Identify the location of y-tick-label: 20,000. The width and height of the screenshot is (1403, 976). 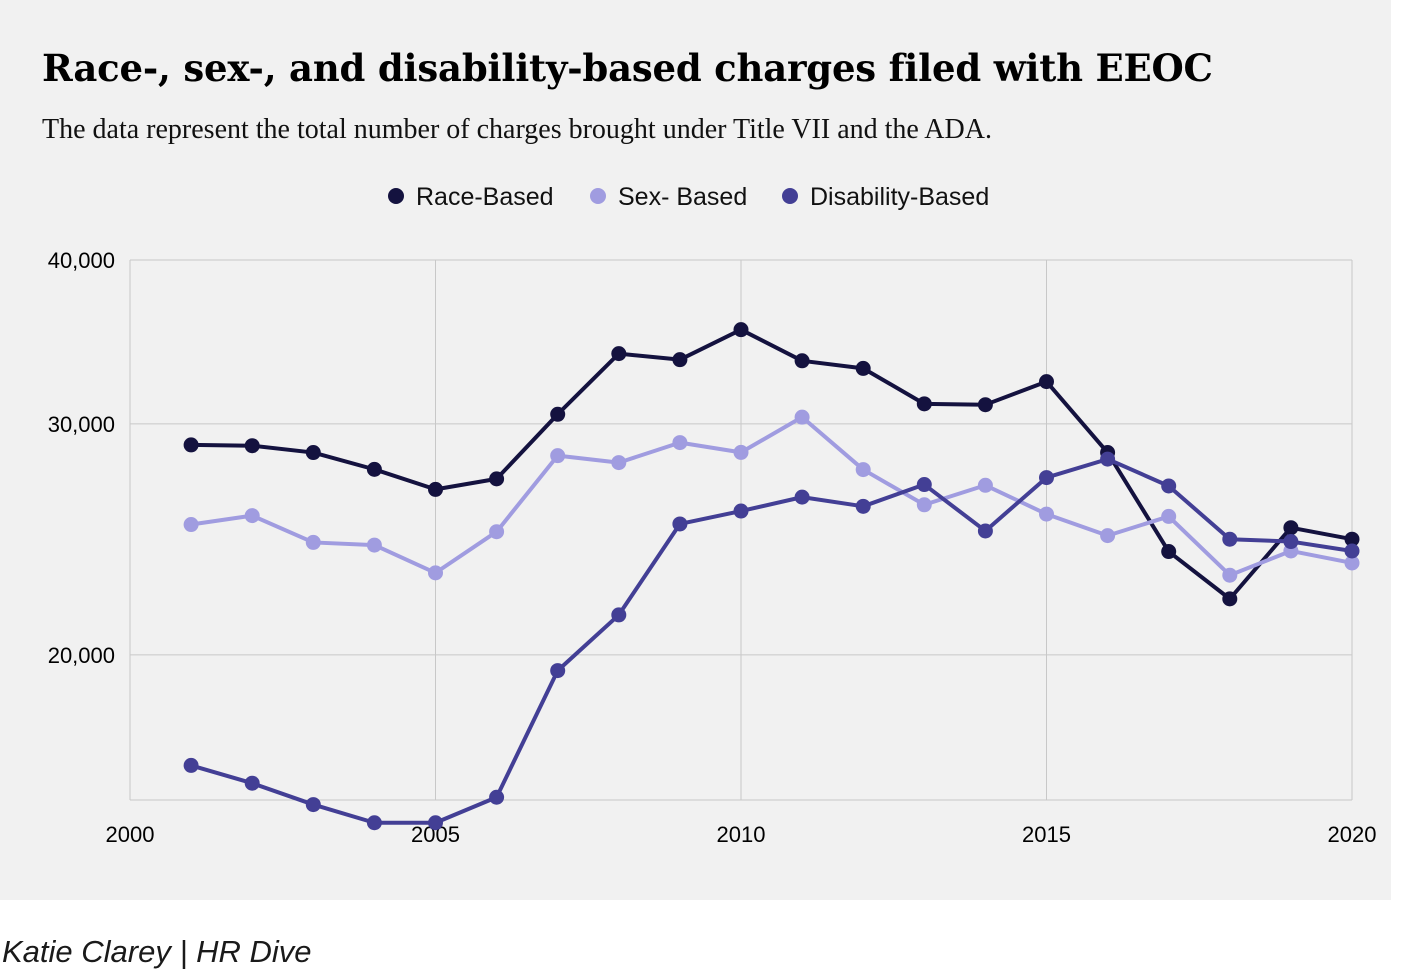
(81, 655).